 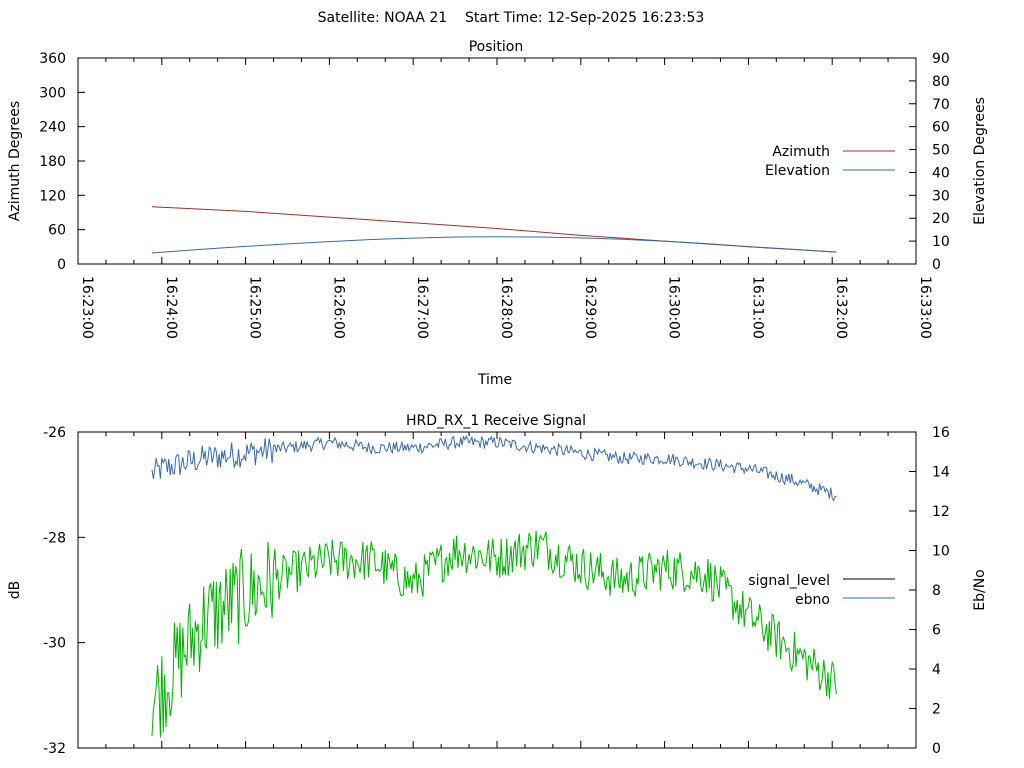 I want to click on y-tick-label: -26, so click(x=54, y=433).